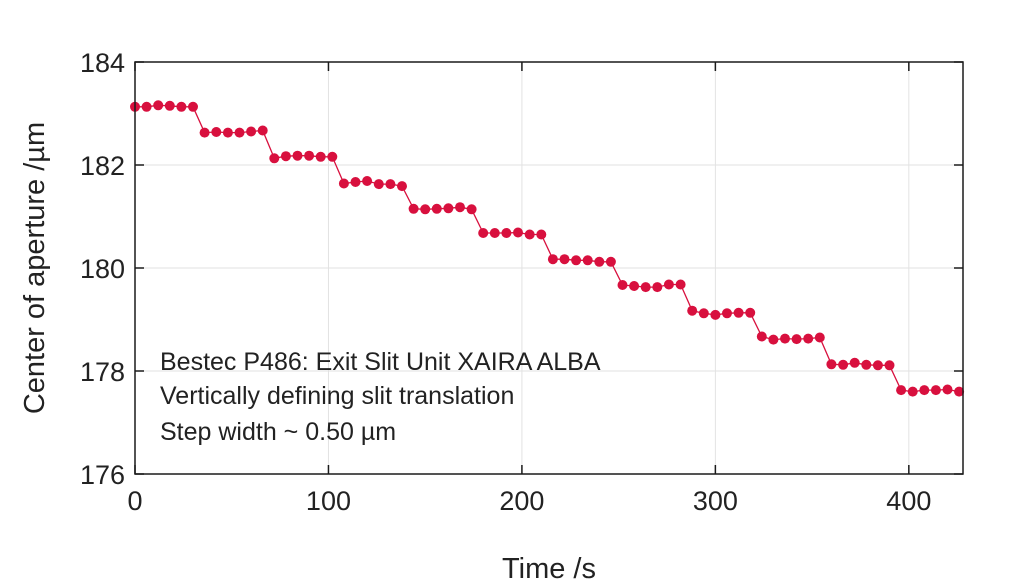  I want to click on y-axis-title: Center of aperture /µm, so click(35, 268).